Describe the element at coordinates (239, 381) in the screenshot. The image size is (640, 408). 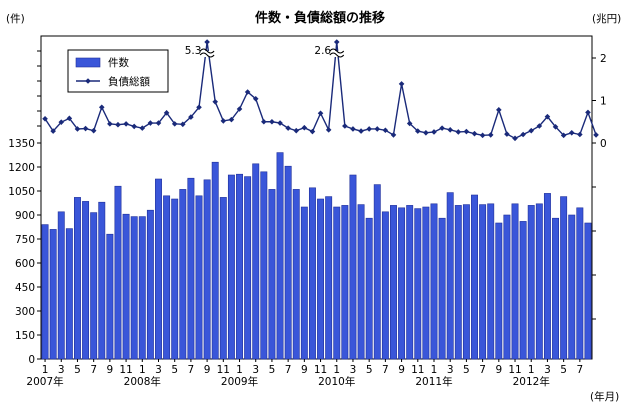
I see `x-axis-year-label: 2009年` at that location.